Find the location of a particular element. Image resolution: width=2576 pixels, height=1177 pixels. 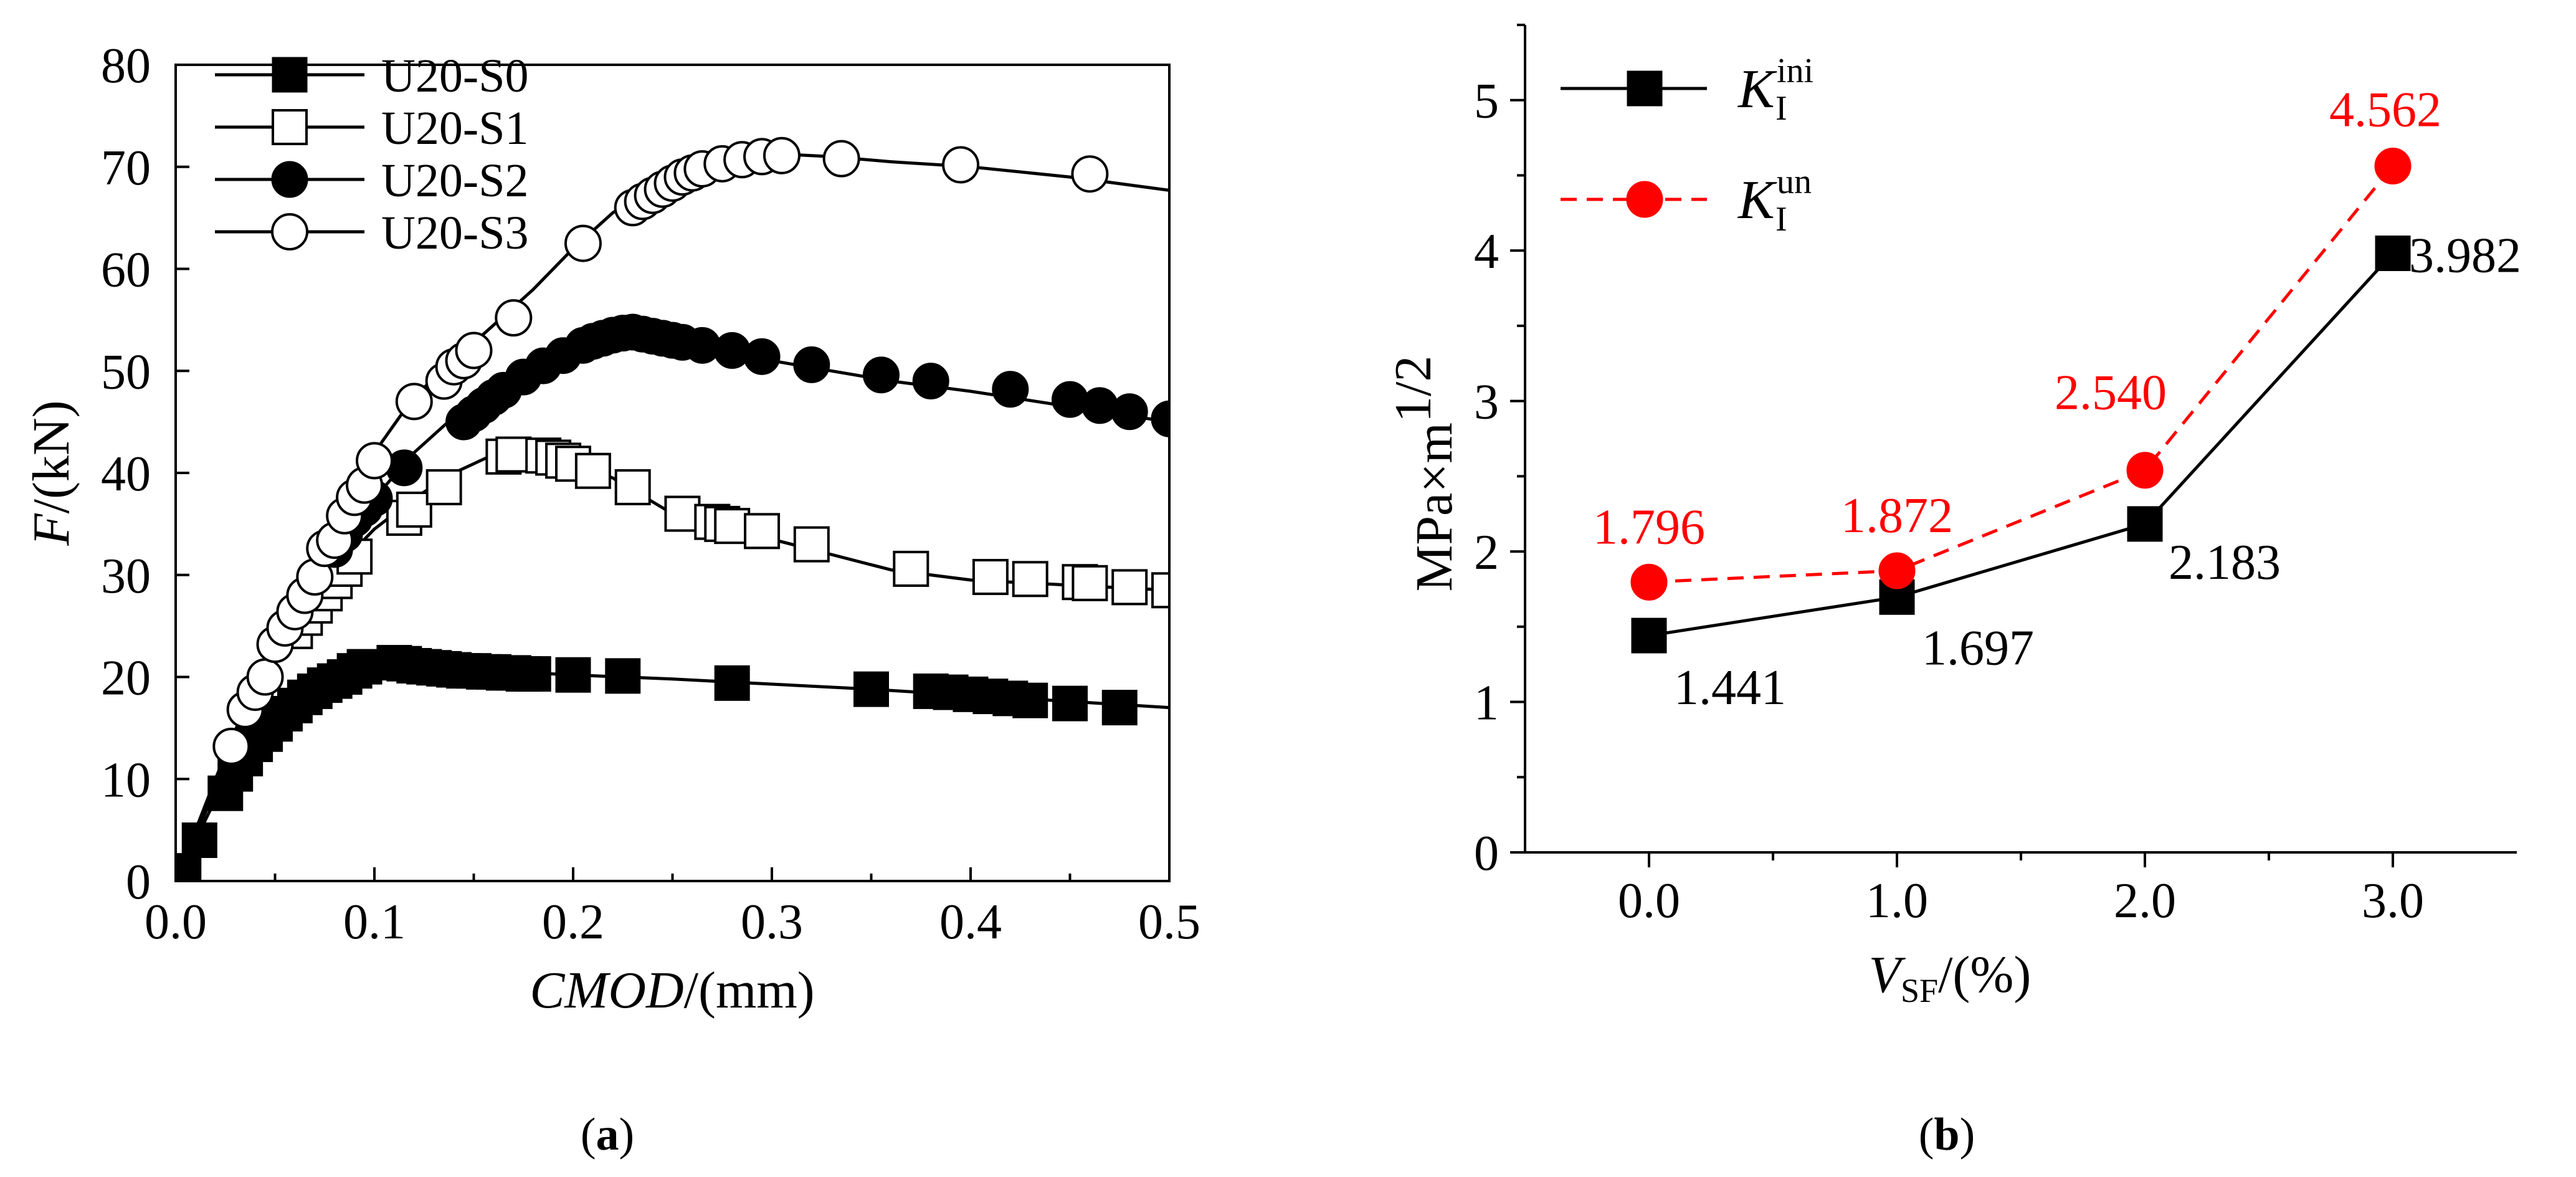

x-tick-label: 1.0 is located at coordinates (1897, 901).